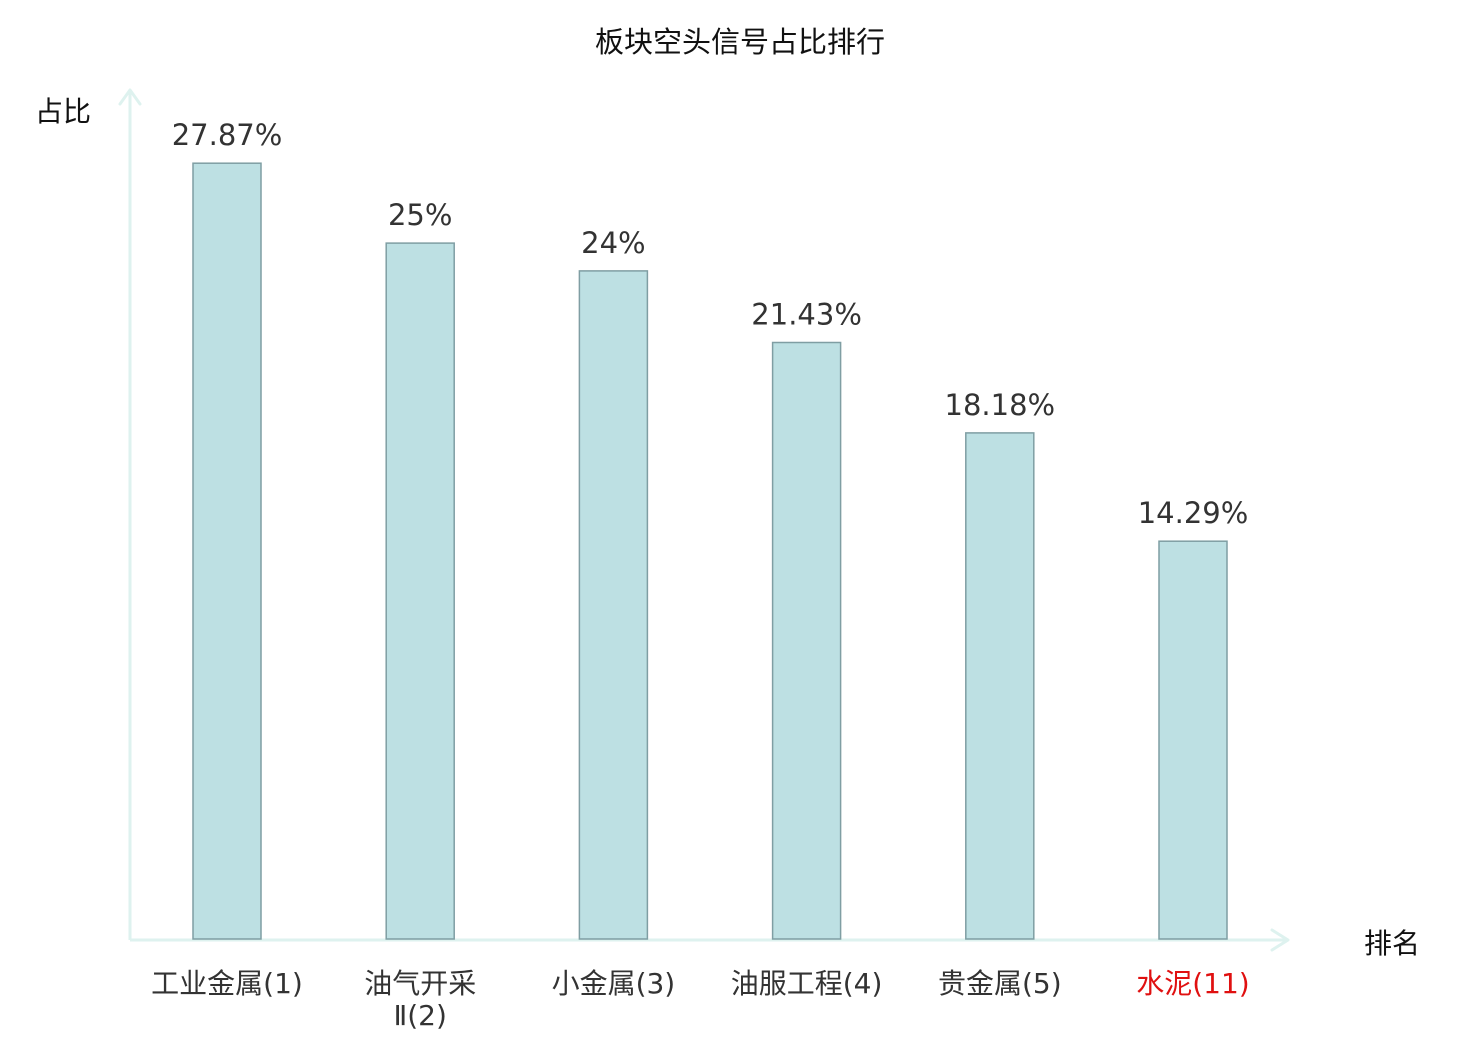  I want to click on category-label-5: 贵金属(5), so click(1000, 983).